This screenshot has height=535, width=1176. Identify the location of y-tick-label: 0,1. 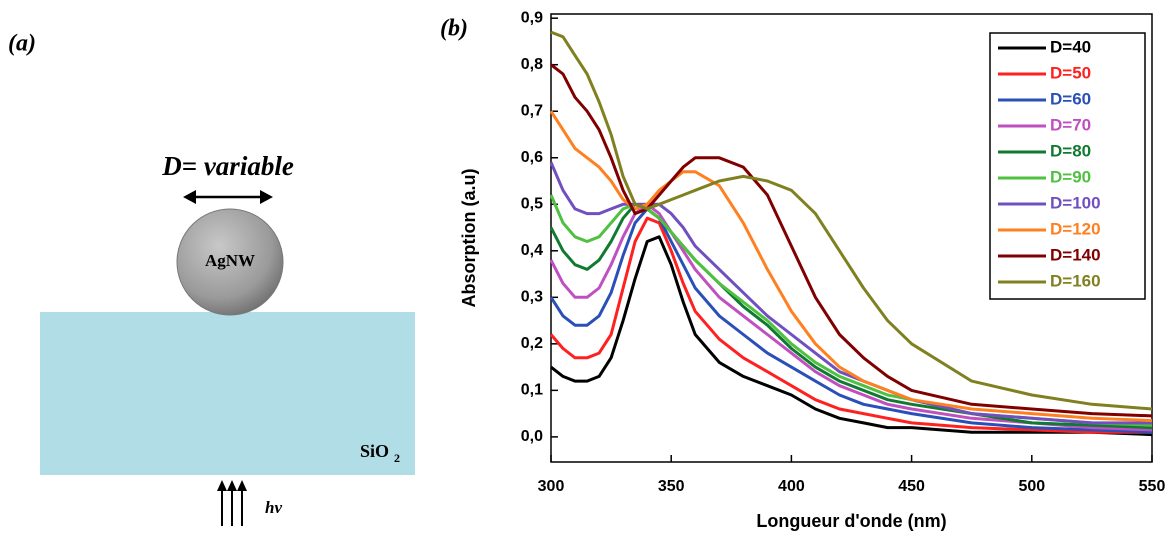
(532, 390).